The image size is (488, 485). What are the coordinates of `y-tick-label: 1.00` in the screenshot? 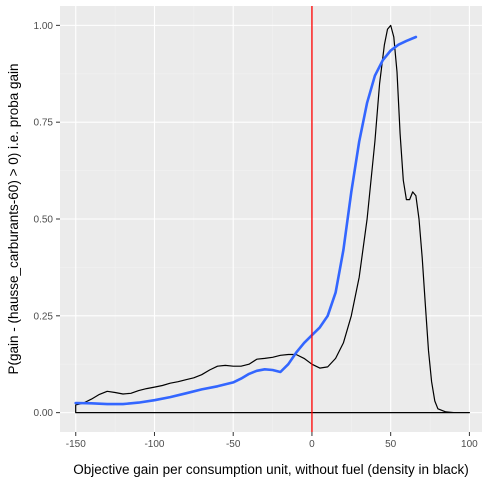 It's located at (44, 26).